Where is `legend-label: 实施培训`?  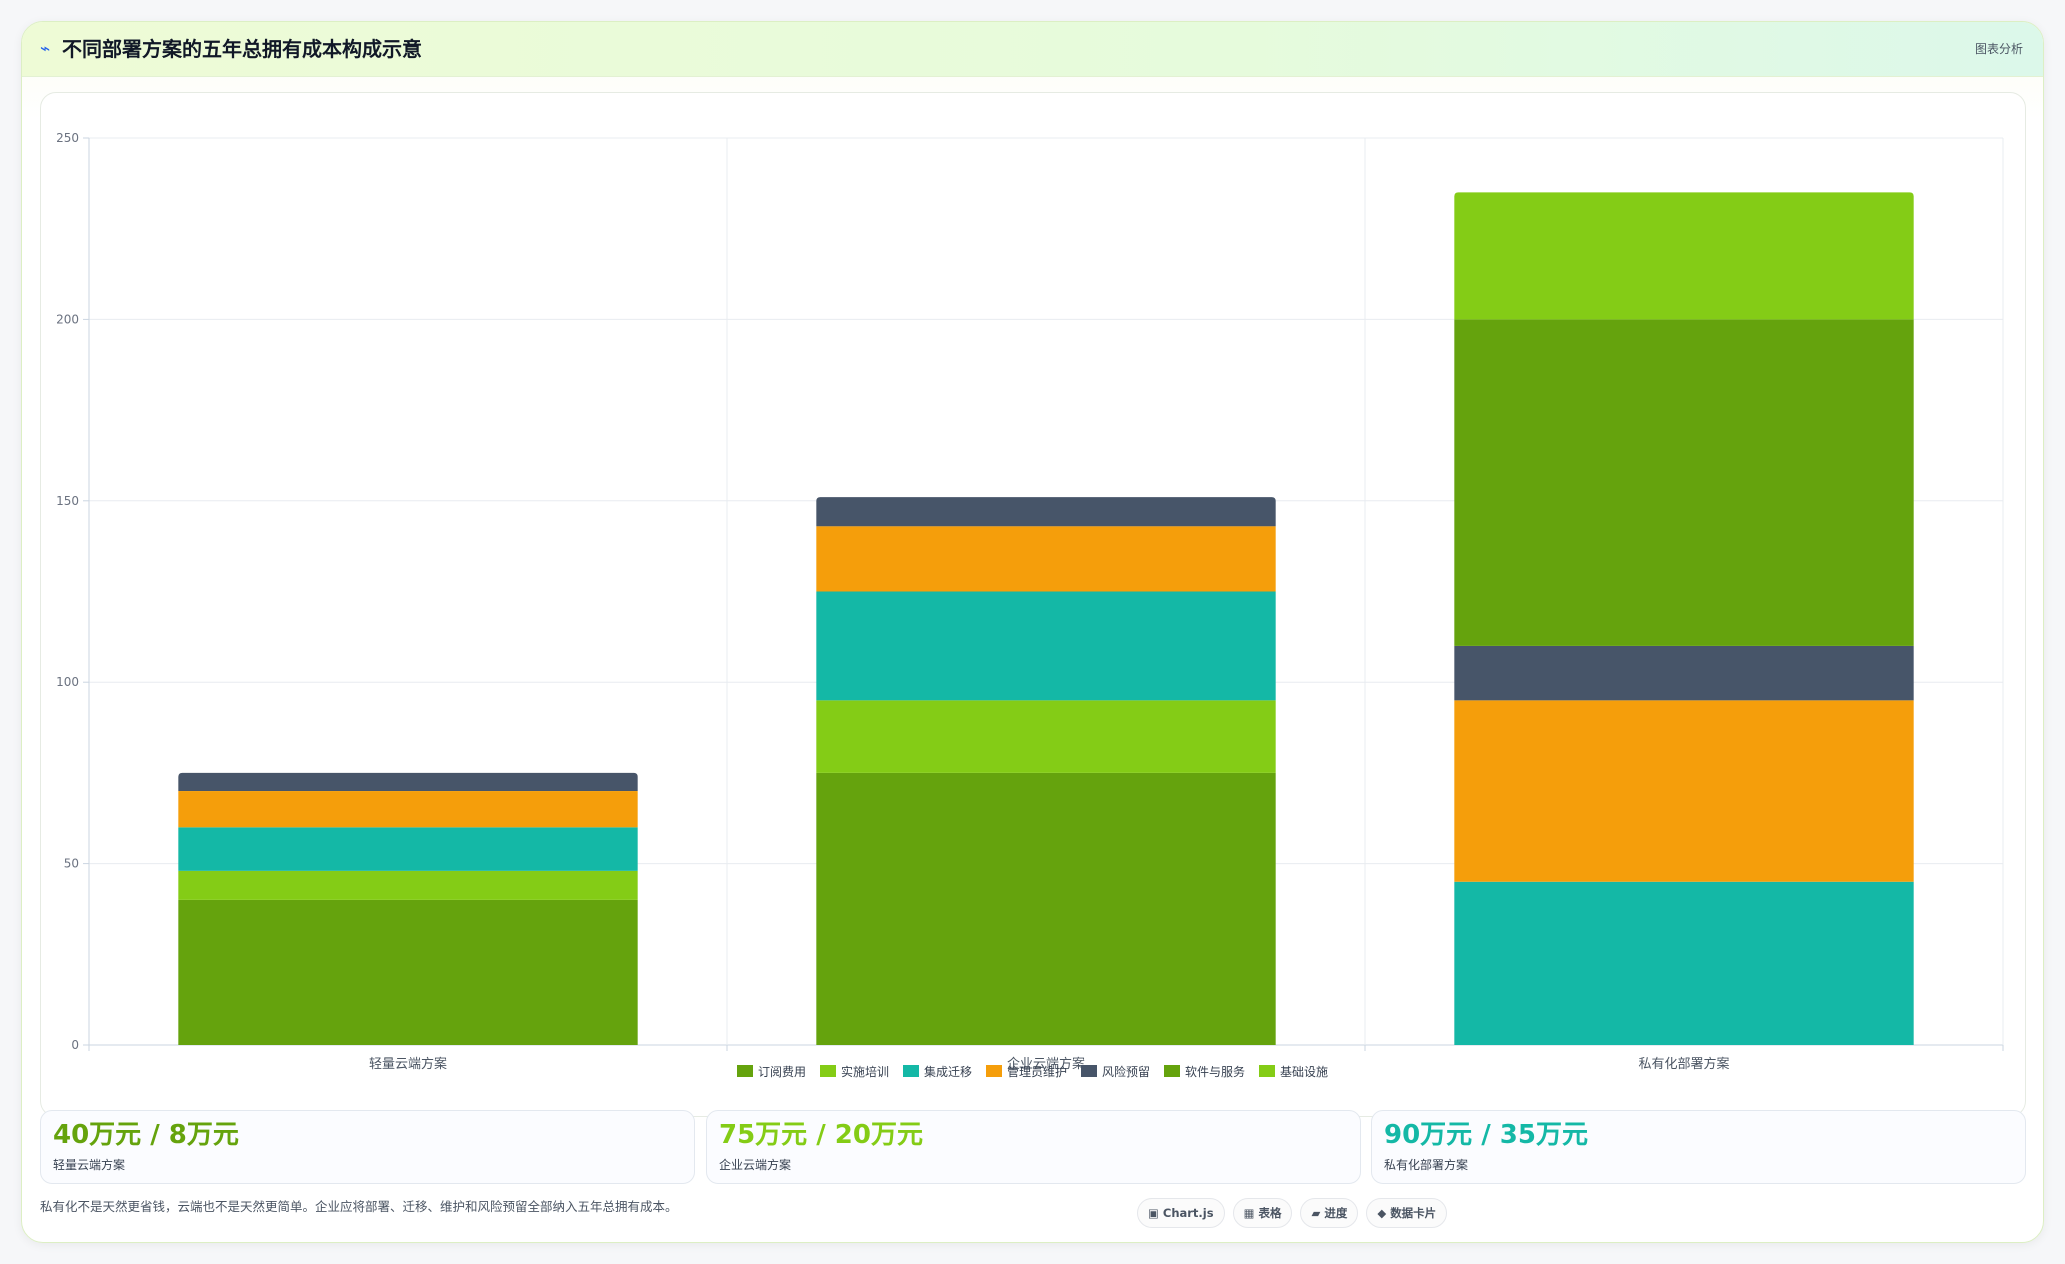 legend-label: 实施培训 is located at coordinates (864, 1071).